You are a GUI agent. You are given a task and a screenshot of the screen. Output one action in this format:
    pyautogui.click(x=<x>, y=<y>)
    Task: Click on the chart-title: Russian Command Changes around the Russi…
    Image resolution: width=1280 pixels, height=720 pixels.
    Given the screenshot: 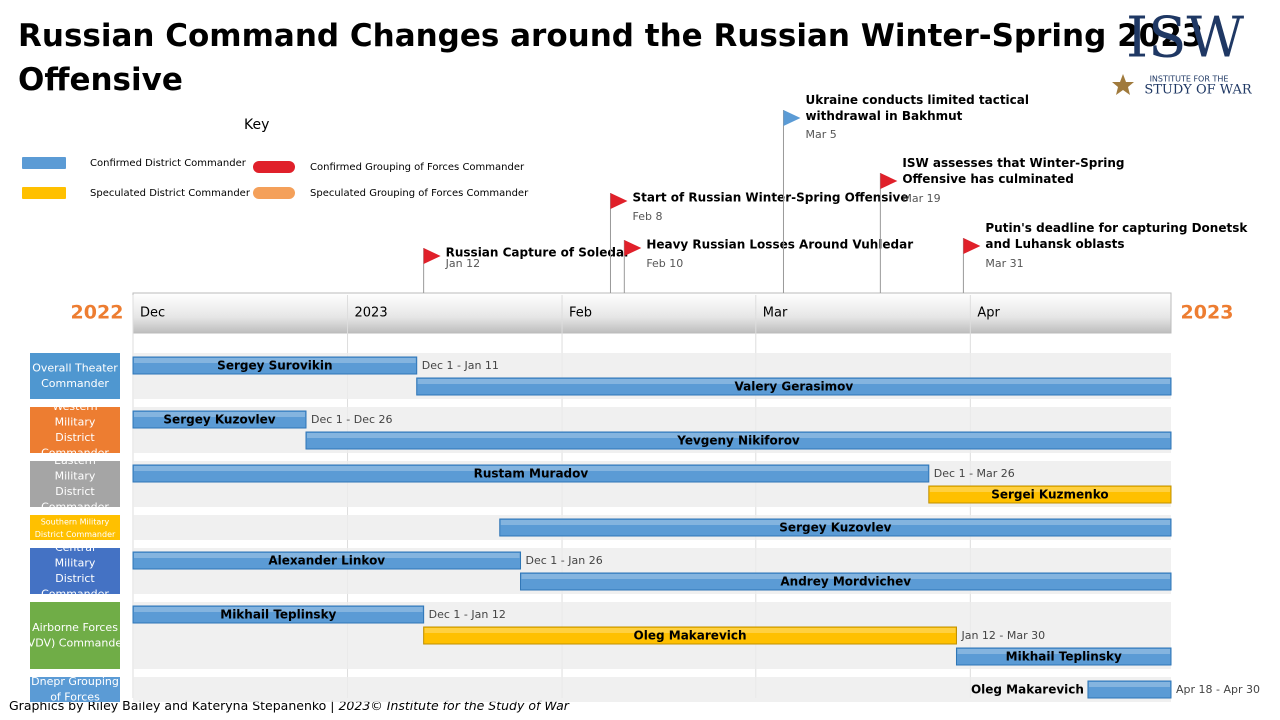 What is the action you would take?
    pyautogui.click(x=610, y=58)
    